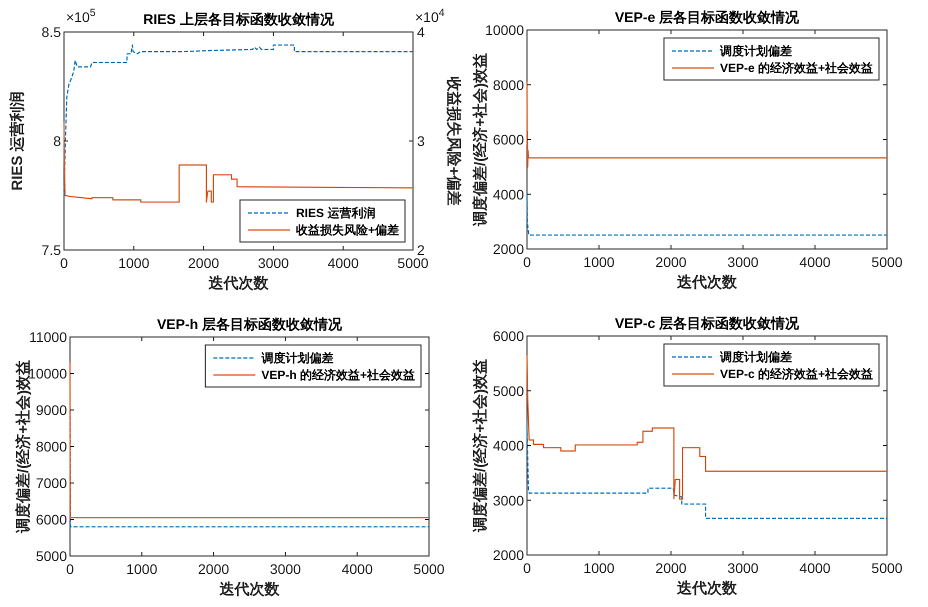 The height and width of the screenshot is (607, 928). Describe the element at coordinates (250, 324) in the screenshot. I see `chart-title: VEP-h 层各目标函数收敛情况` at that location.